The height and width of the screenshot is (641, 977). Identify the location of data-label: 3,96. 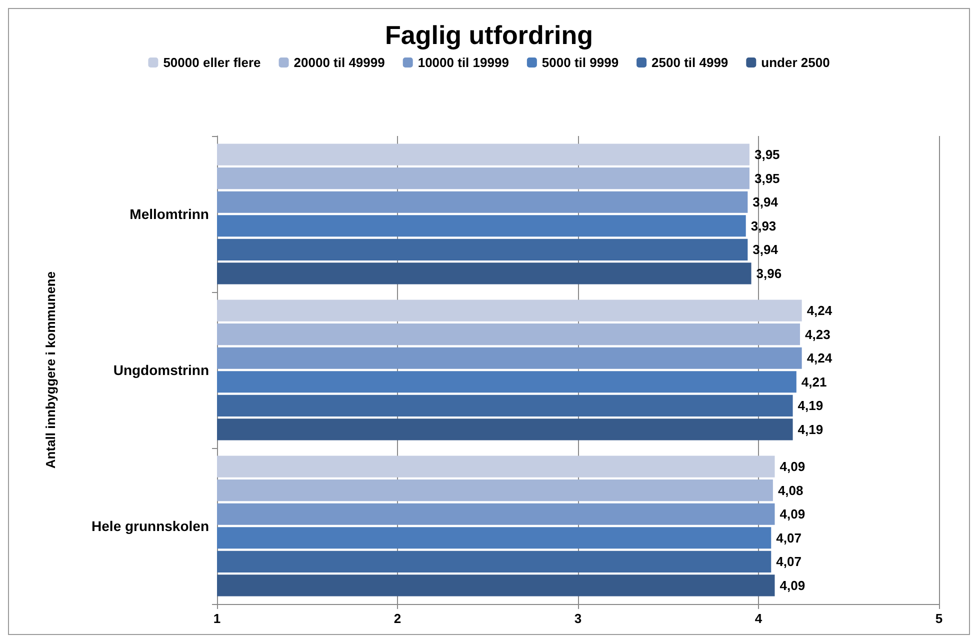
(769, 273).